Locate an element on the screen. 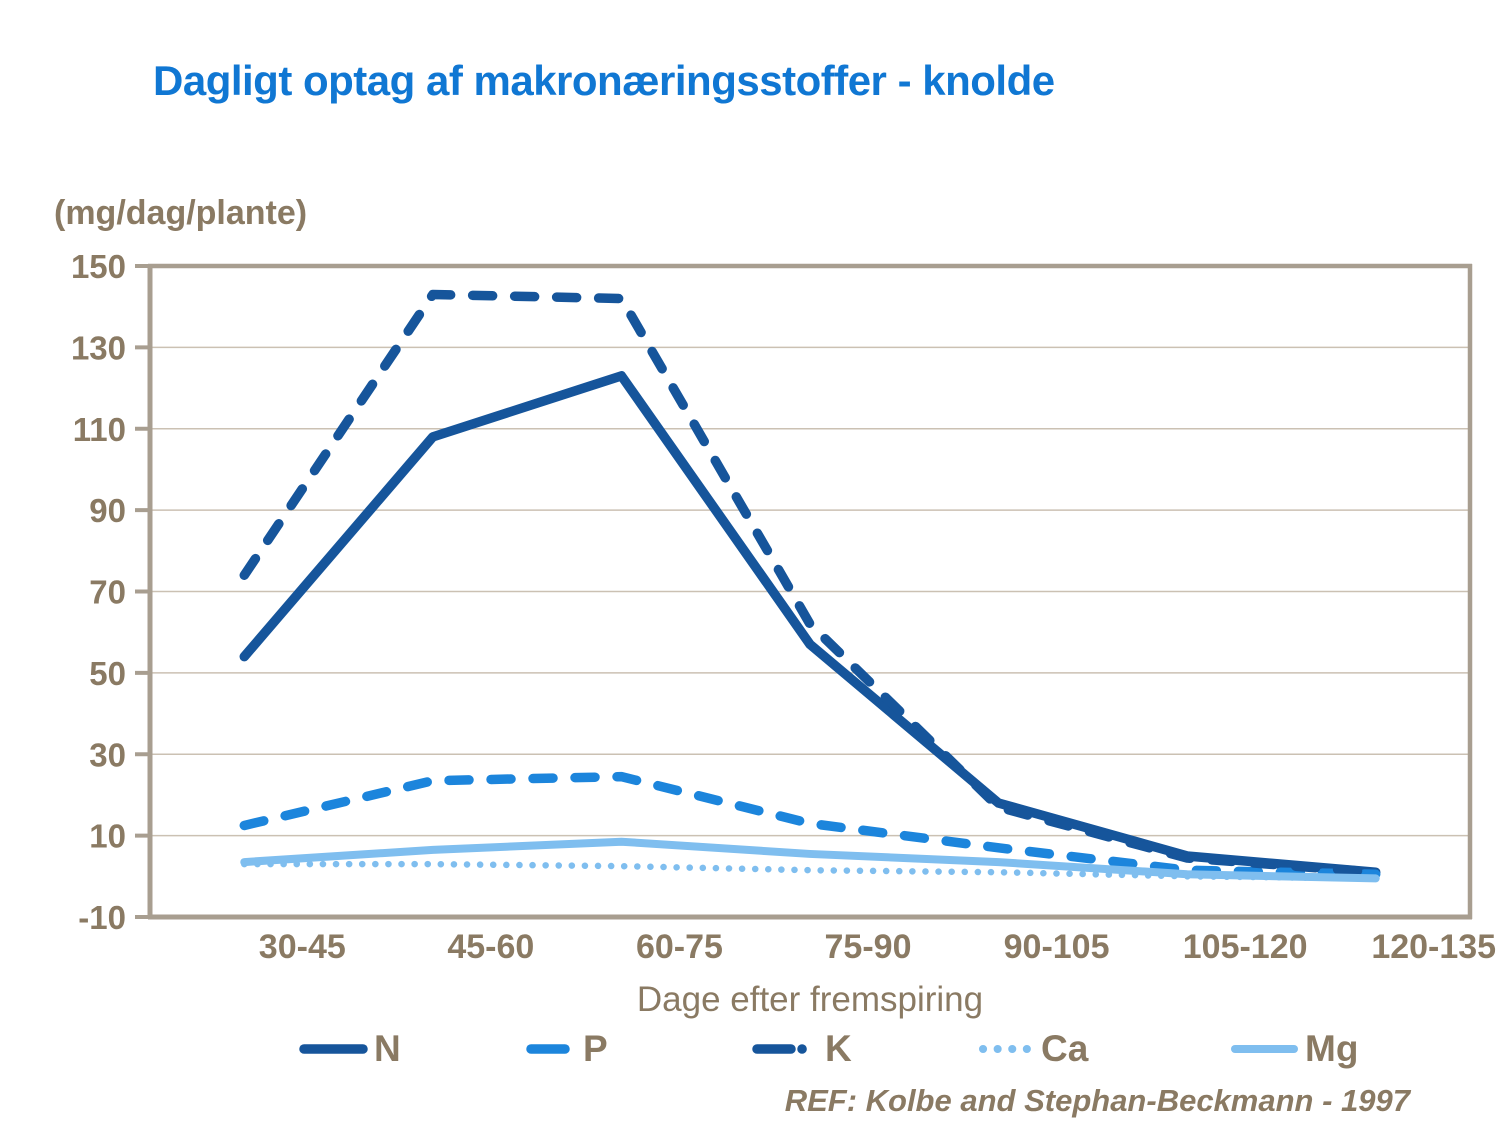 Image resolution: width=1500 pixels, height=1125 pixels. y-tick-label-30: 30 is located at coordinates (107, 754).